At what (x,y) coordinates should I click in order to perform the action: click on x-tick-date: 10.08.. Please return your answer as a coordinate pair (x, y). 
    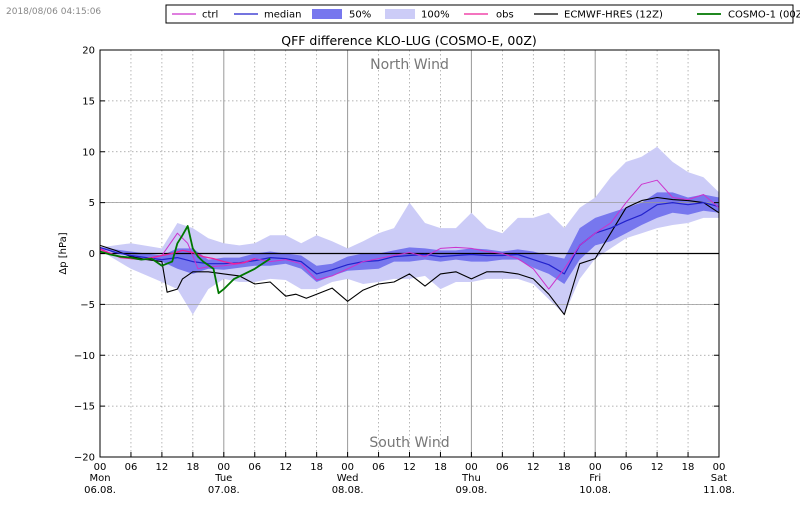
    Looking at the image, I should click on (595, 490).